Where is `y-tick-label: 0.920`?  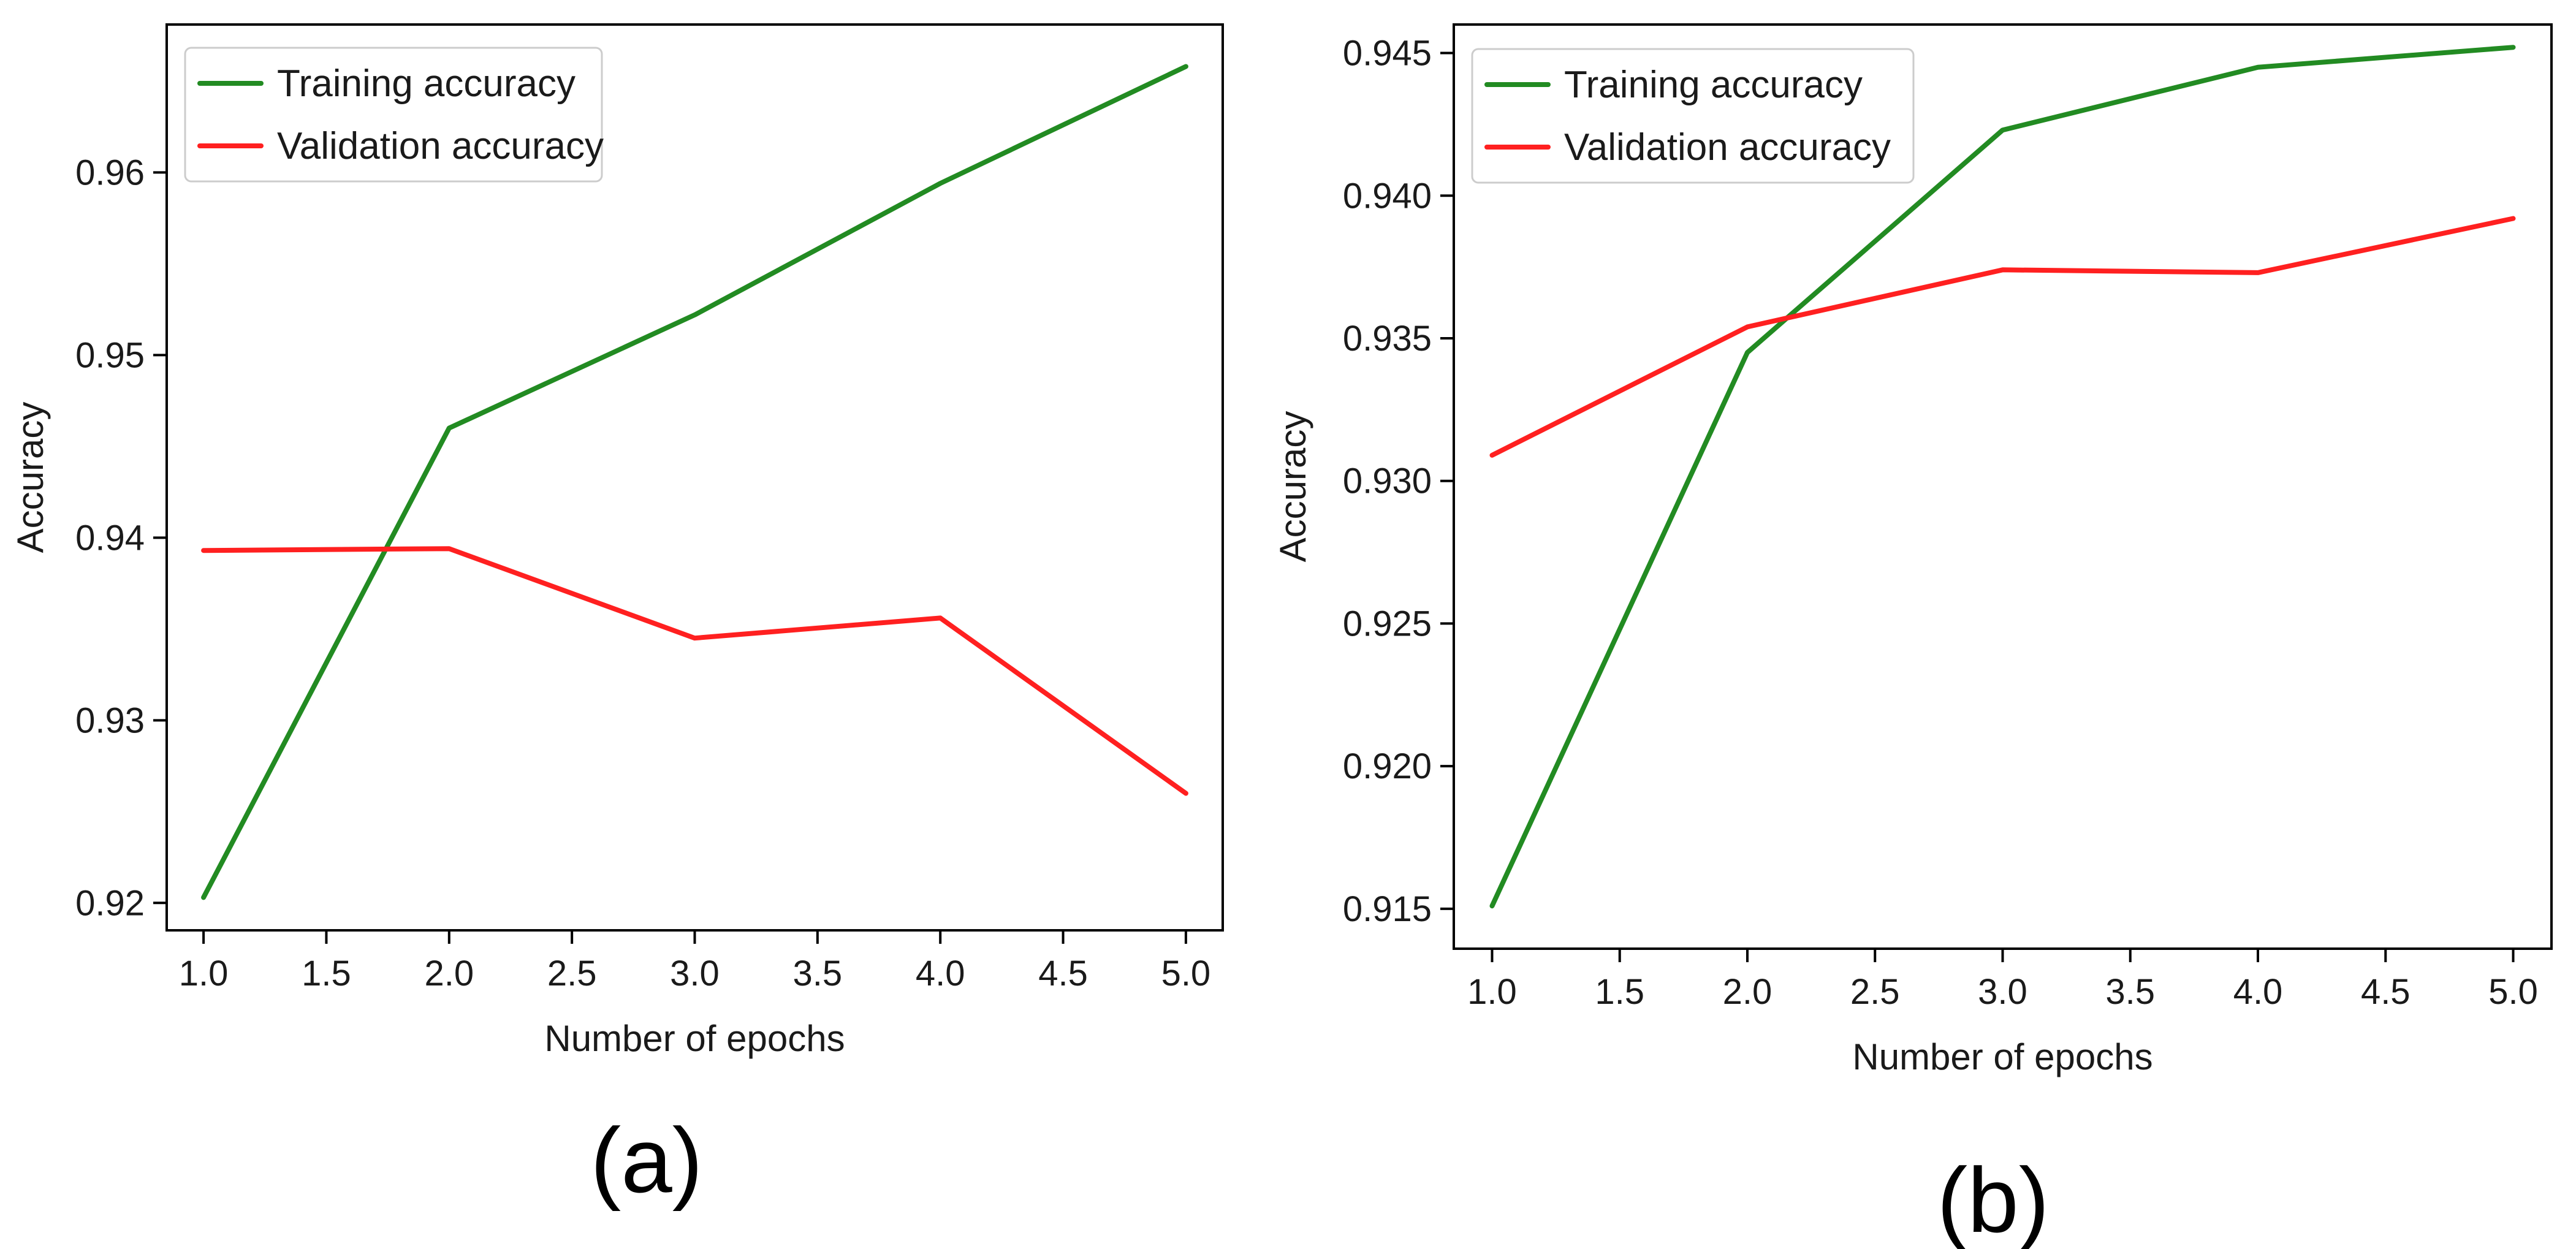
y-tick-label: 0.920 is located at coordinates (1387, 766).